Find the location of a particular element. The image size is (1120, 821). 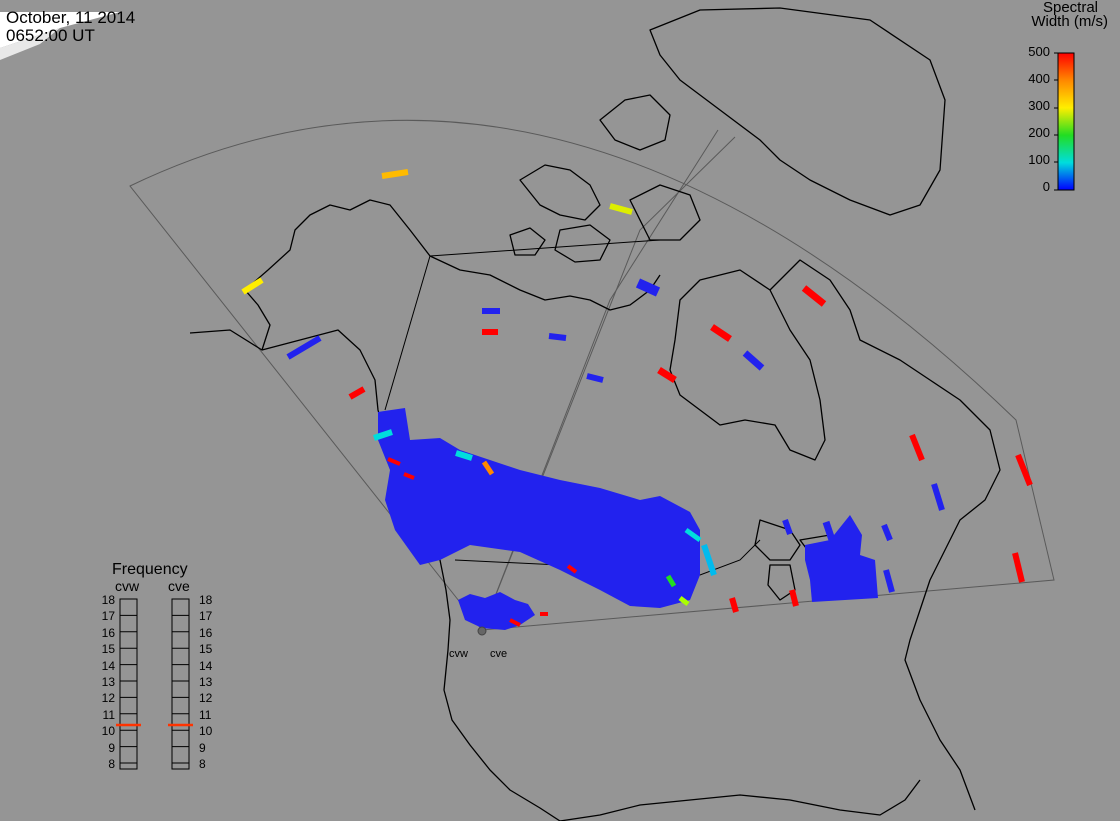

frequency-scale-label-cve: 18 is located at coordinates (206, 600).